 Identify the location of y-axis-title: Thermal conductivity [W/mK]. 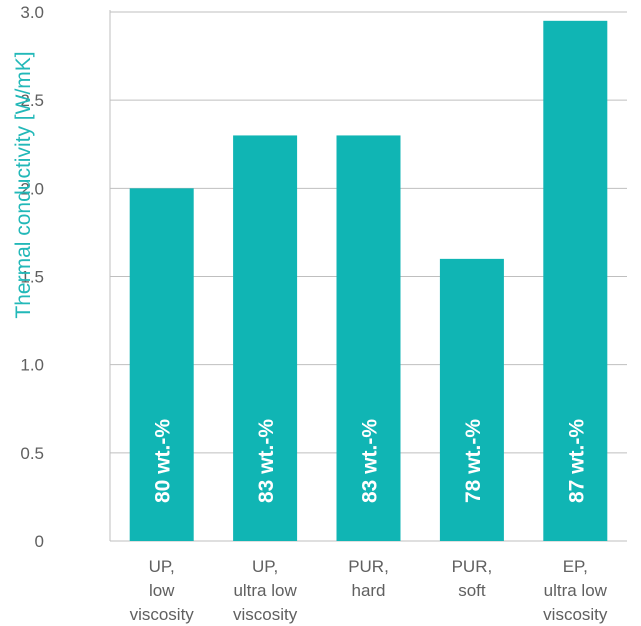
(23, 184).